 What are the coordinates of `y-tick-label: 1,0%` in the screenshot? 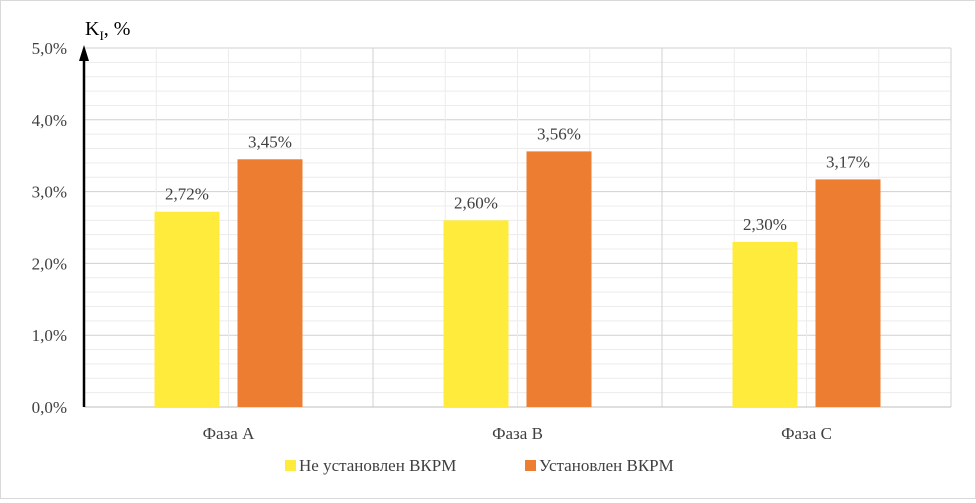 It's located at (49, 335).